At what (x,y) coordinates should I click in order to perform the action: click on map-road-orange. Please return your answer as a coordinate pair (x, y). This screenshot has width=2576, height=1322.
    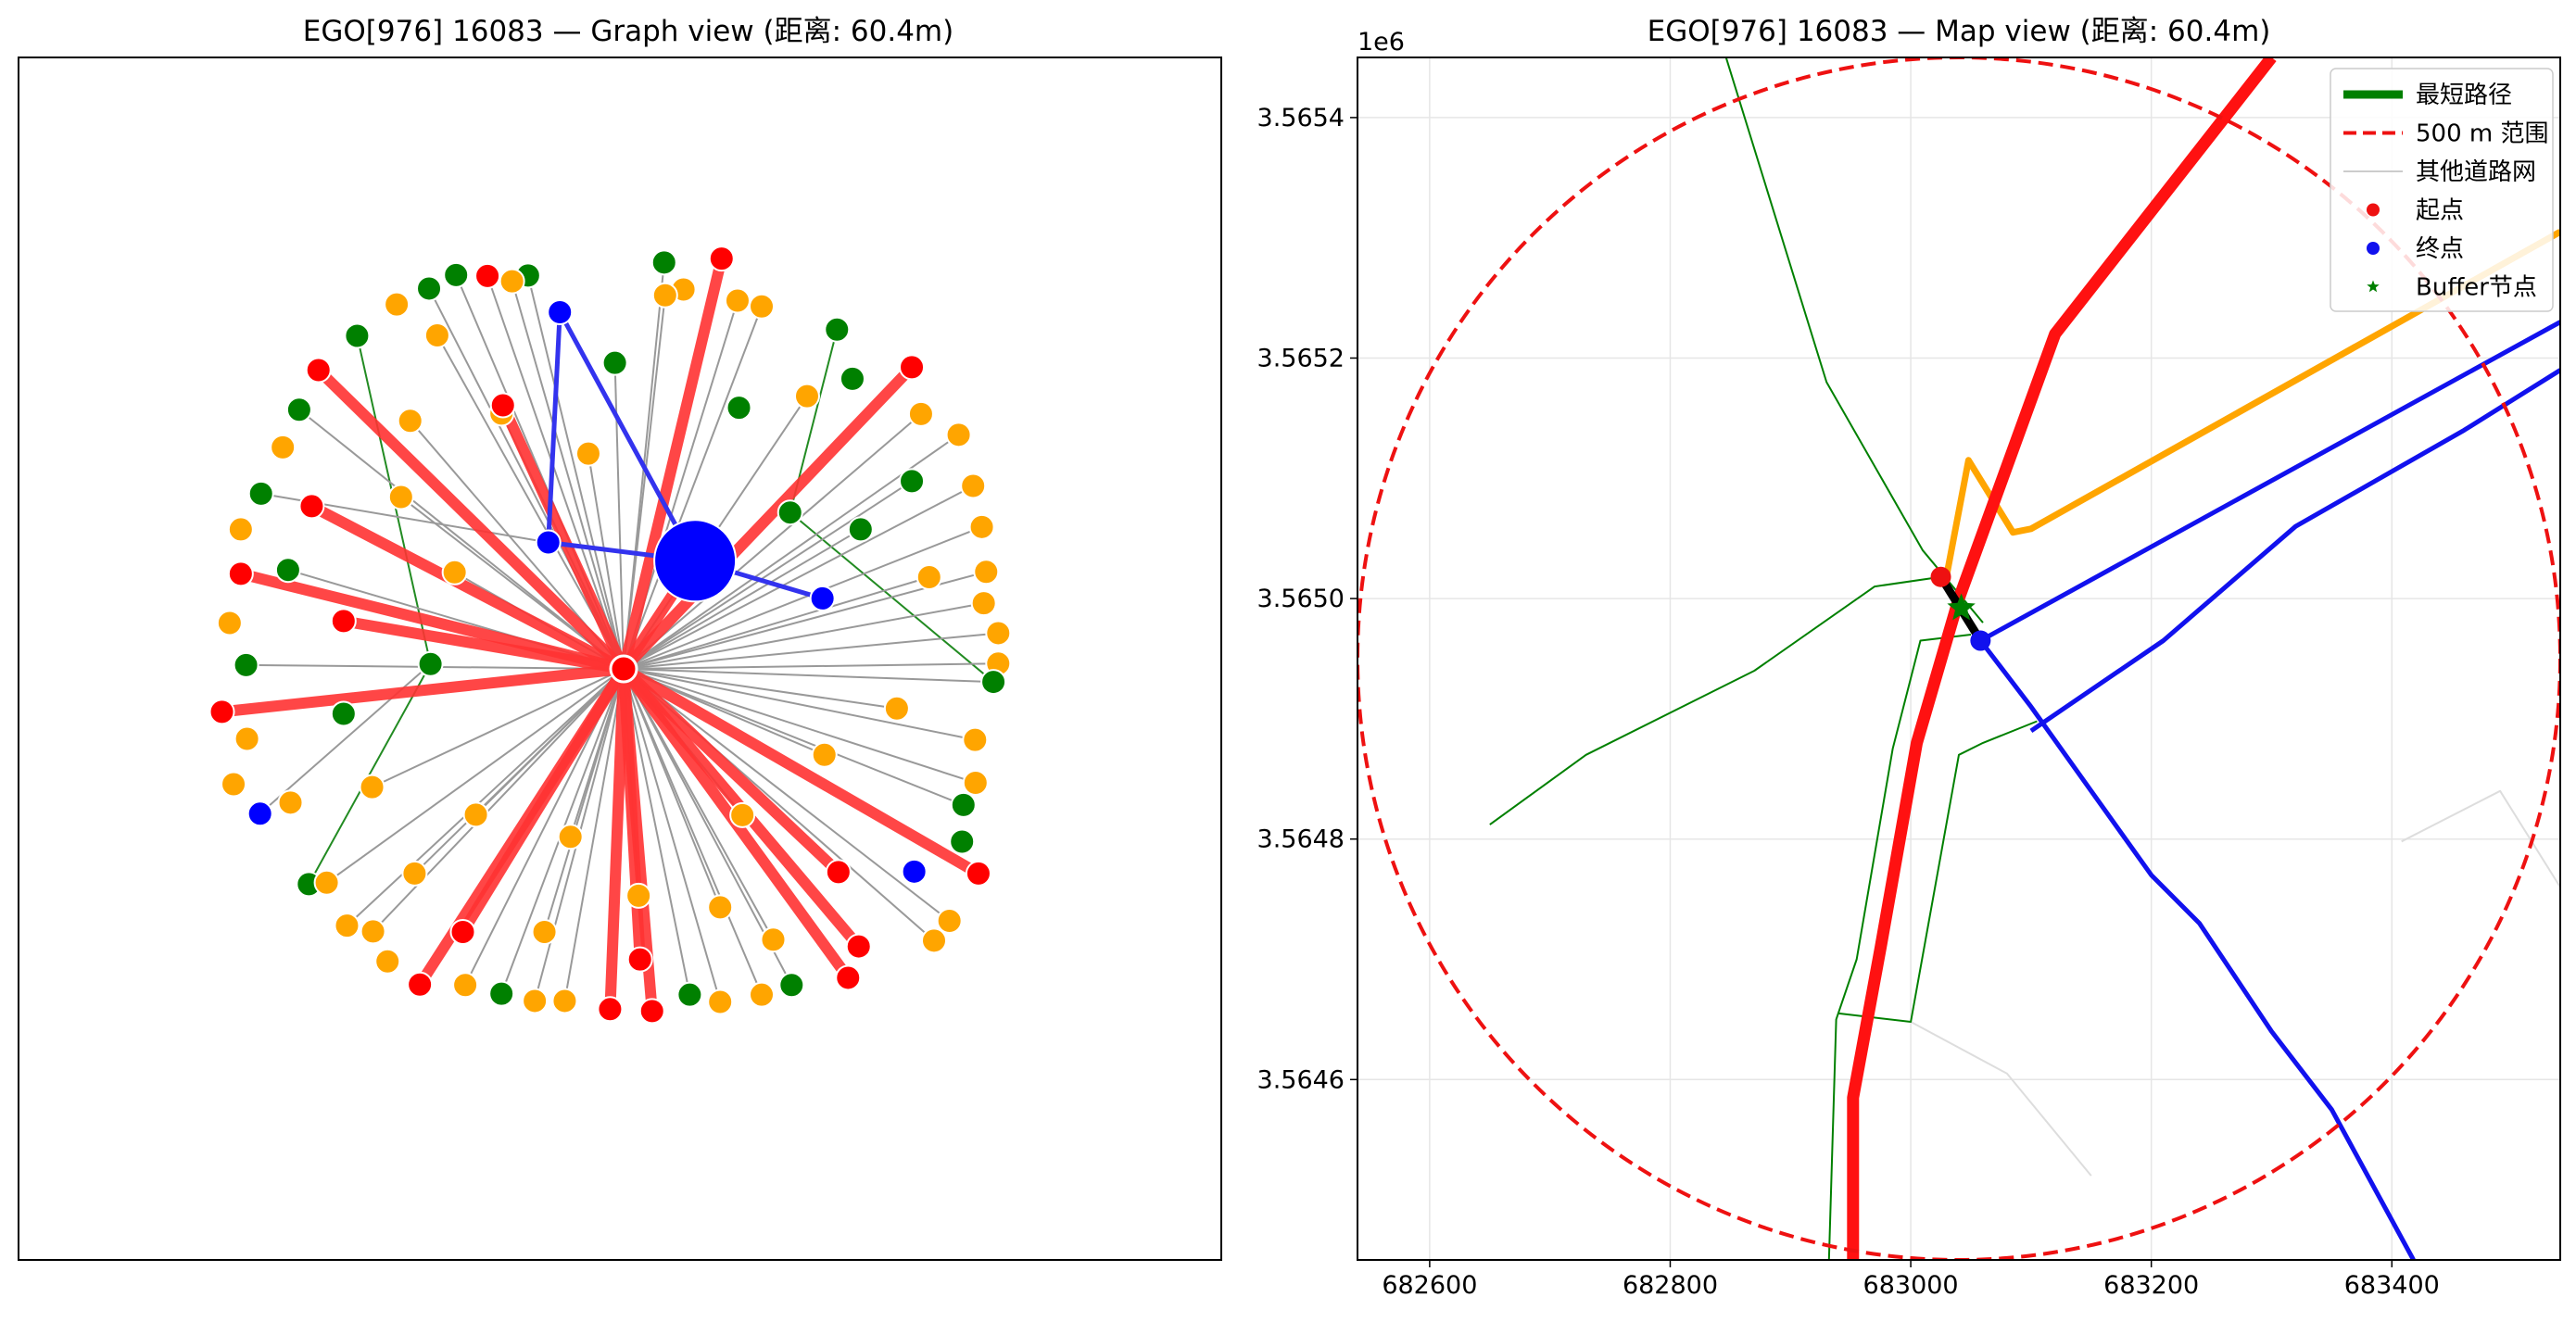
    Looking at the image, I should click on (2252, 402).